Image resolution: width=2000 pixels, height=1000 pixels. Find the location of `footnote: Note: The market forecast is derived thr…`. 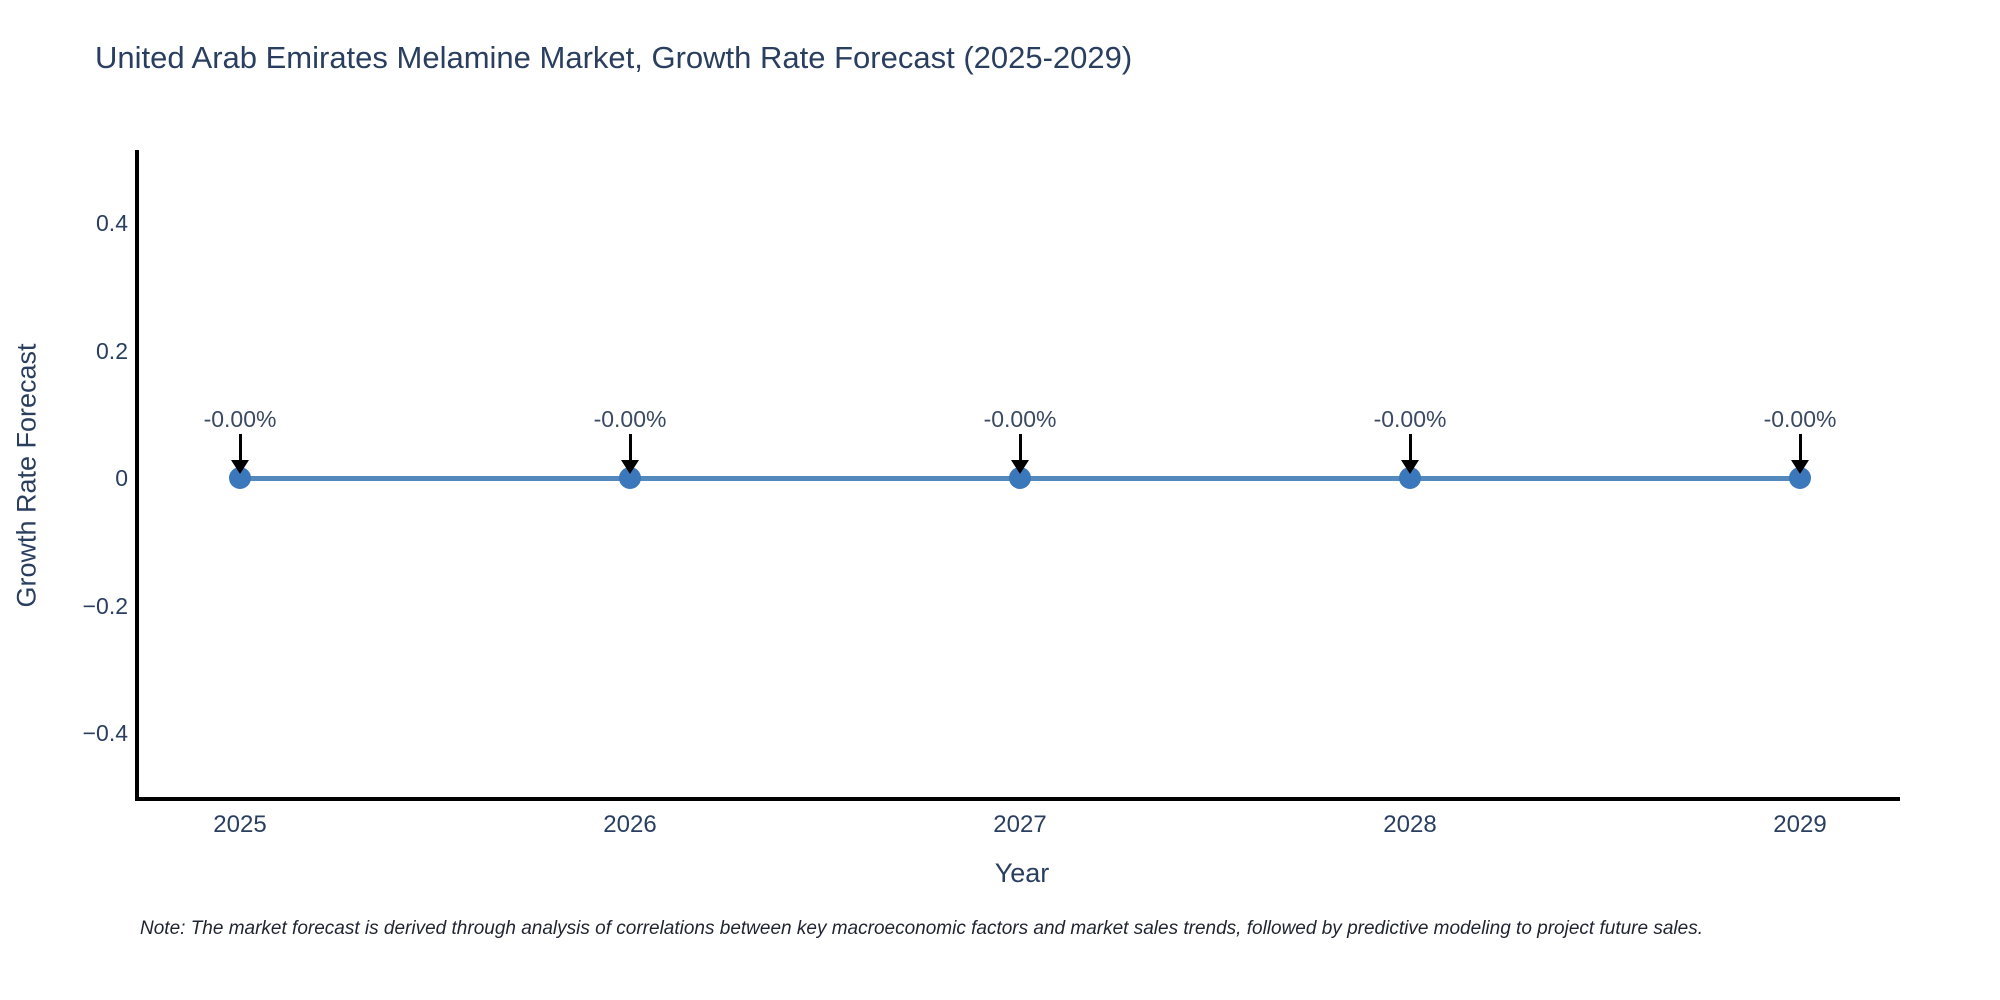

footnote: Note: The market forecast is derived thr… is located at coordinates (921, 928).